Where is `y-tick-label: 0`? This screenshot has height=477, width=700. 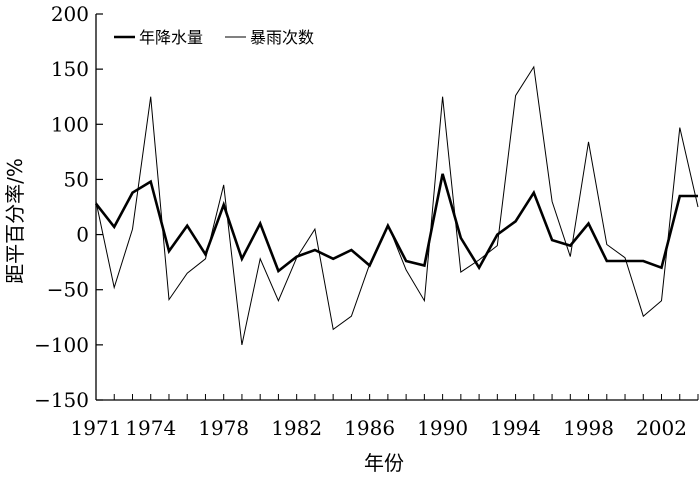 y-tick-label: 0 is located at coordinates (82, 235).